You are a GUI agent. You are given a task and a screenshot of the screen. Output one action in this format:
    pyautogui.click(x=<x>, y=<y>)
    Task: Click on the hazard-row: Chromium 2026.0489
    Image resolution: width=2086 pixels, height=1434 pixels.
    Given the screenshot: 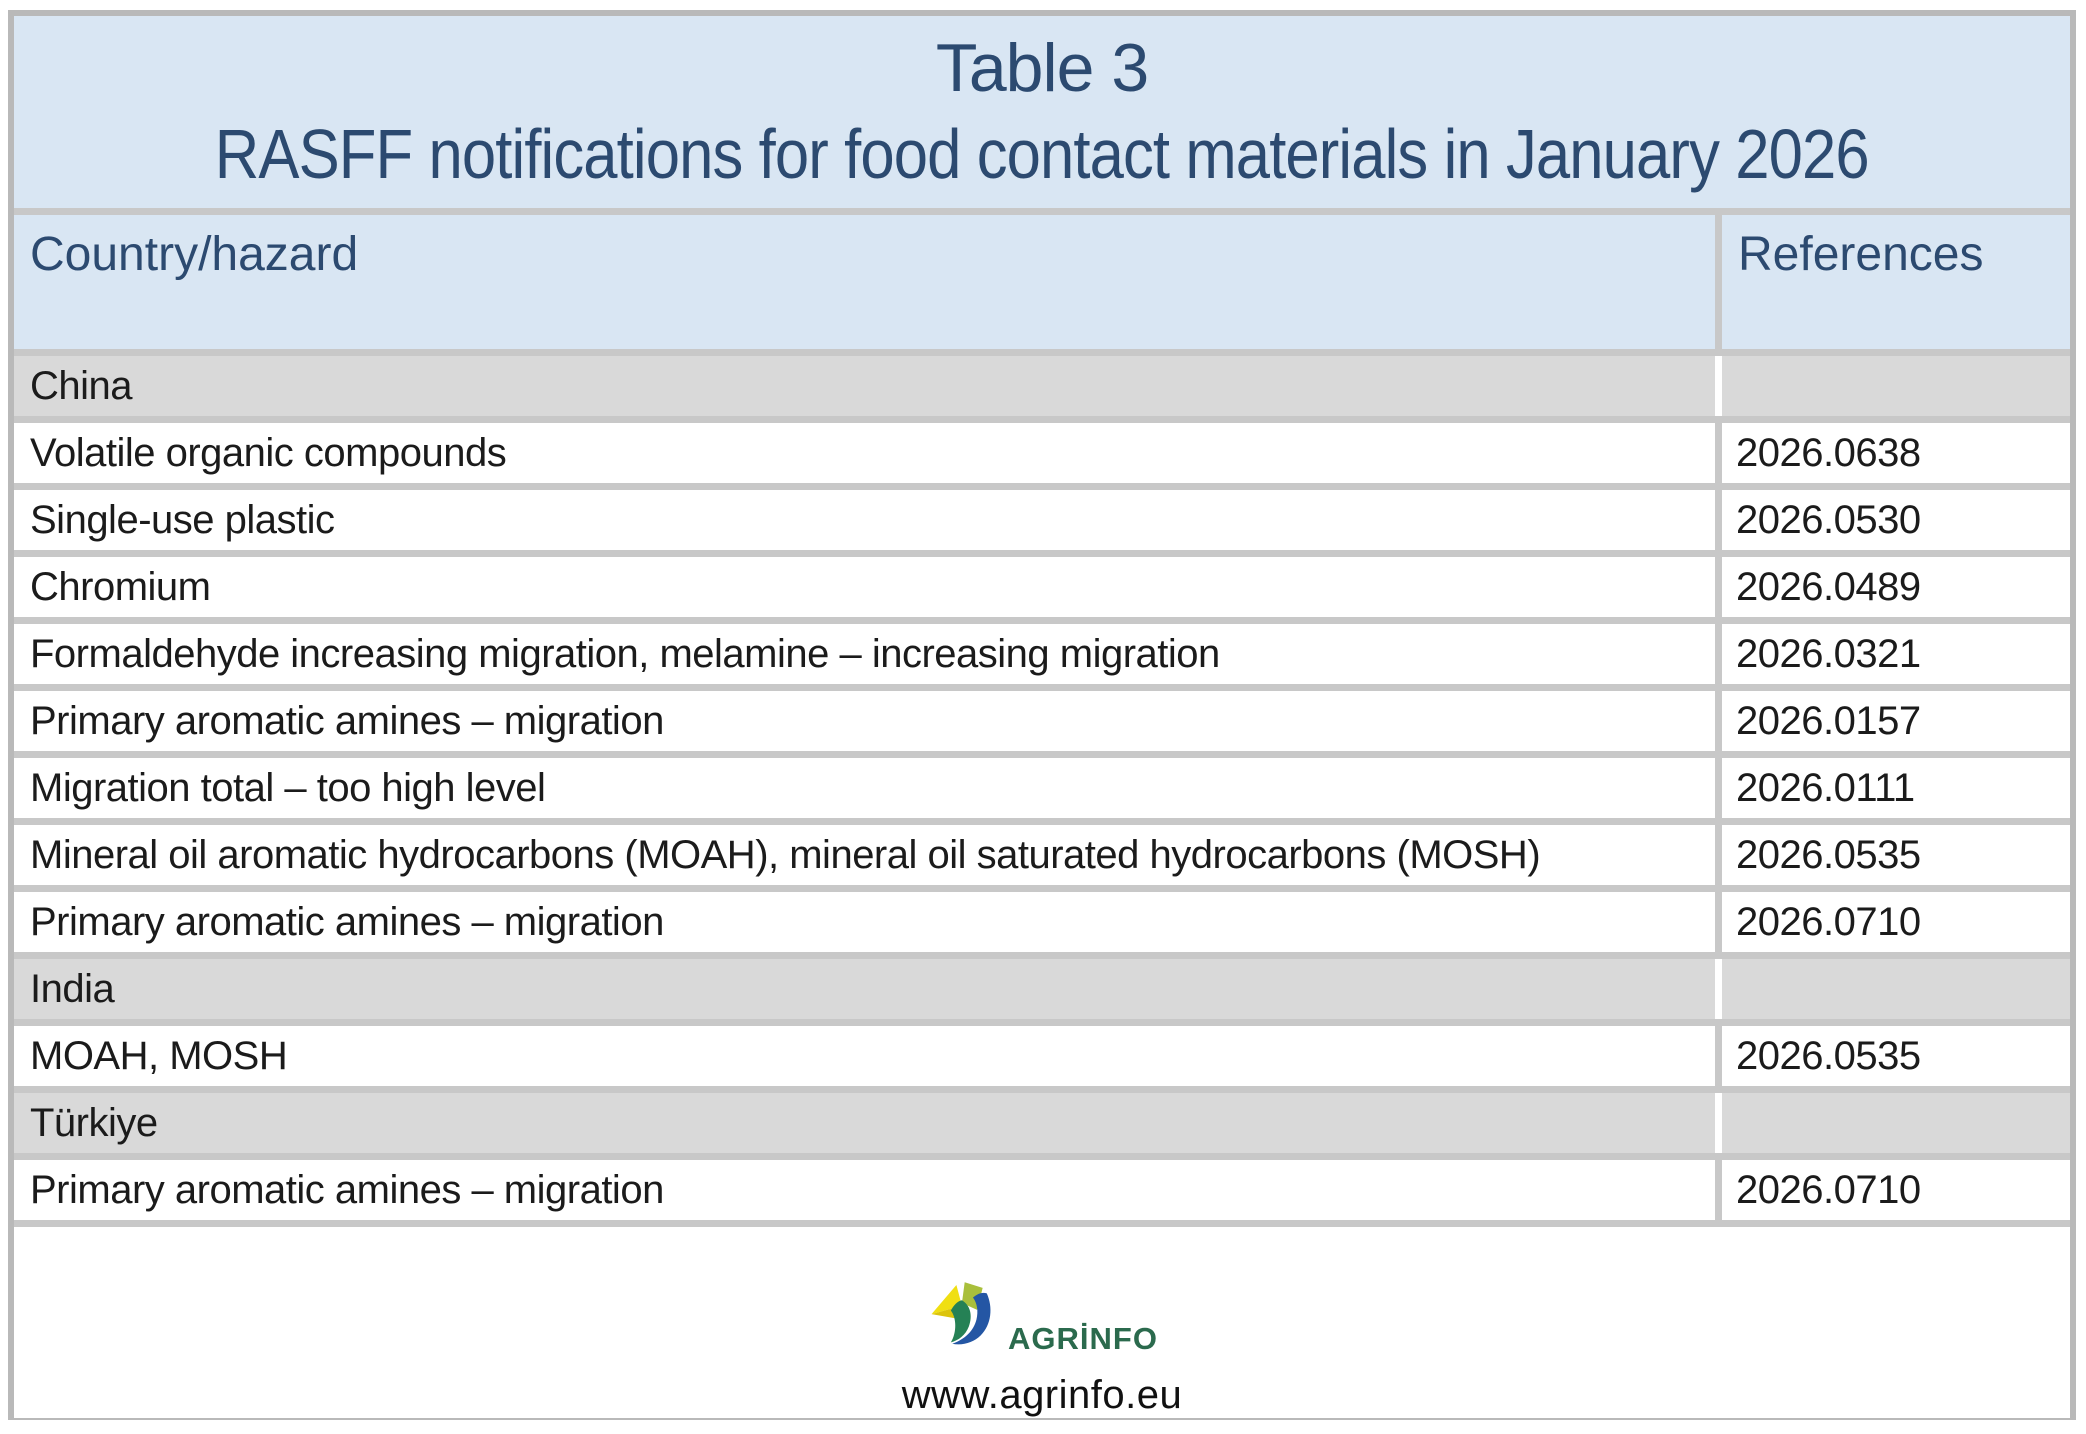 What is the action you would take?
    pyautogui.click(x=1042, y=587)
    